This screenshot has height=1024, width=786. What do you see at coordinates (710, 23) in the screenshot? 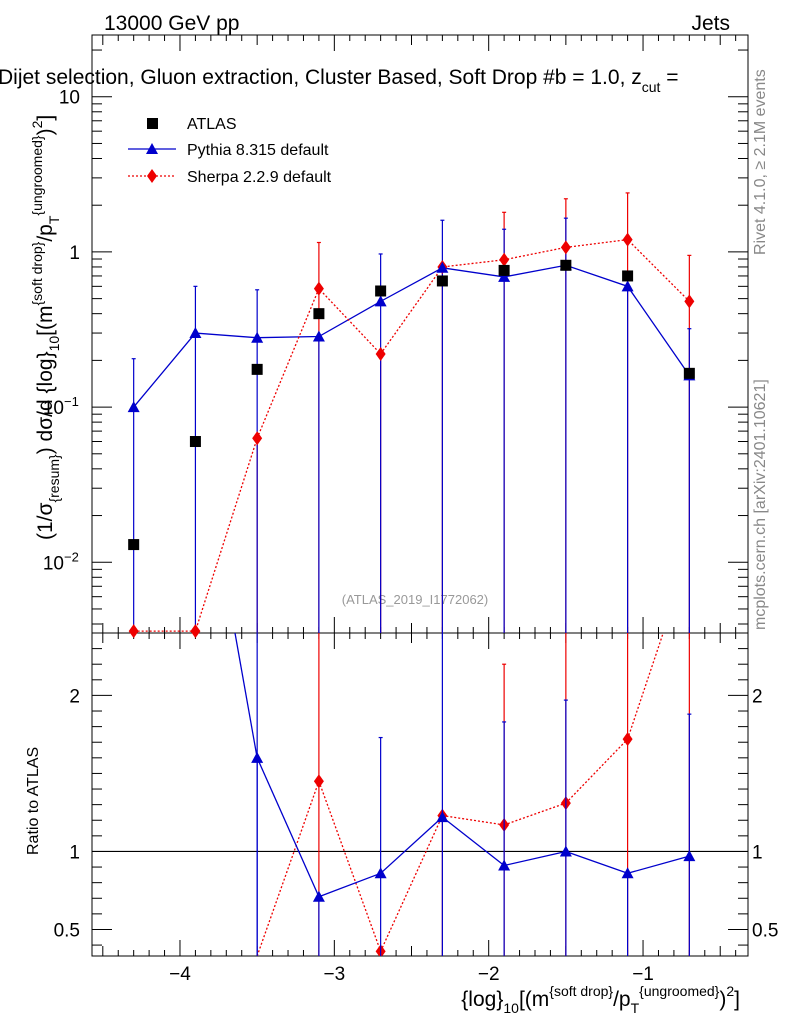
I see `category-label: Jets` at bounding box center [710, 23].